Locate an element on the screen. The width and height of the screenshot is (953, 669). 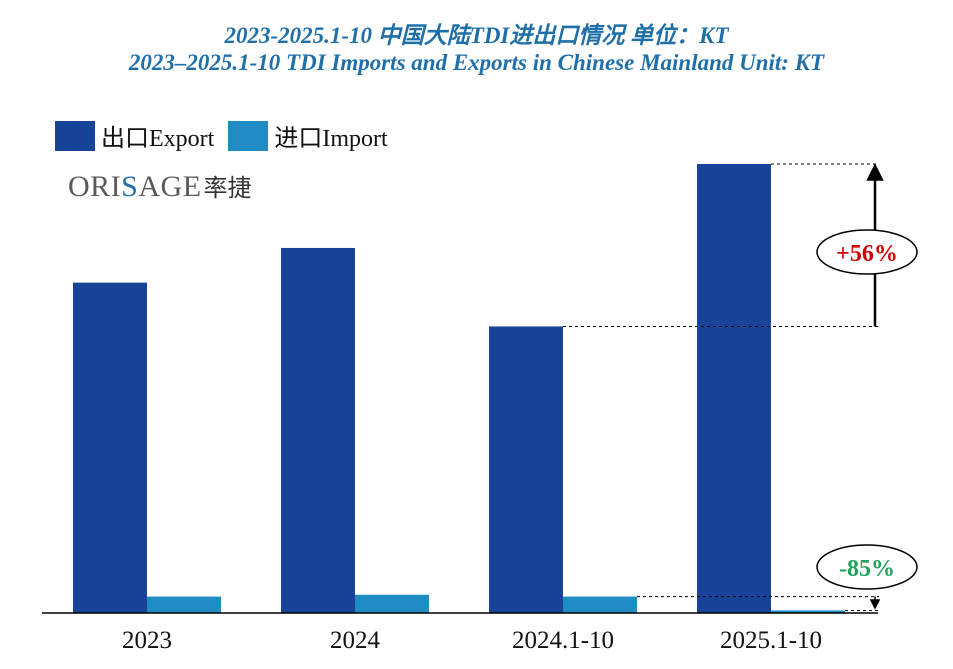
logo-cn: 率捷 is located at coordinates (227, 188).